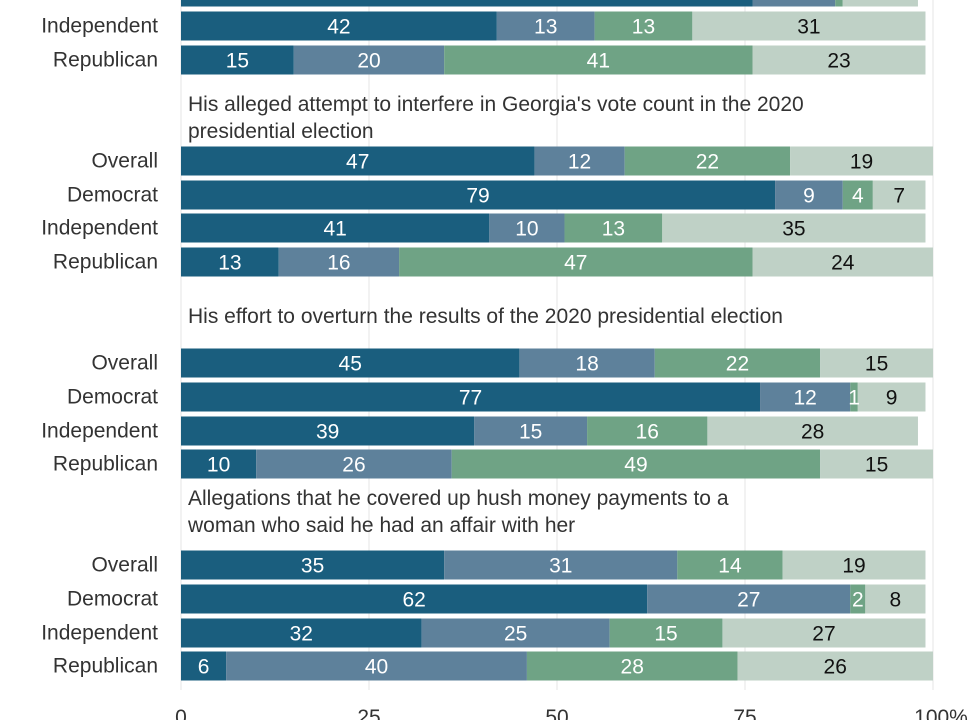 This screenshot has height=720, width=980. I want to click on x-tick-label: 75, so click(744, 713).